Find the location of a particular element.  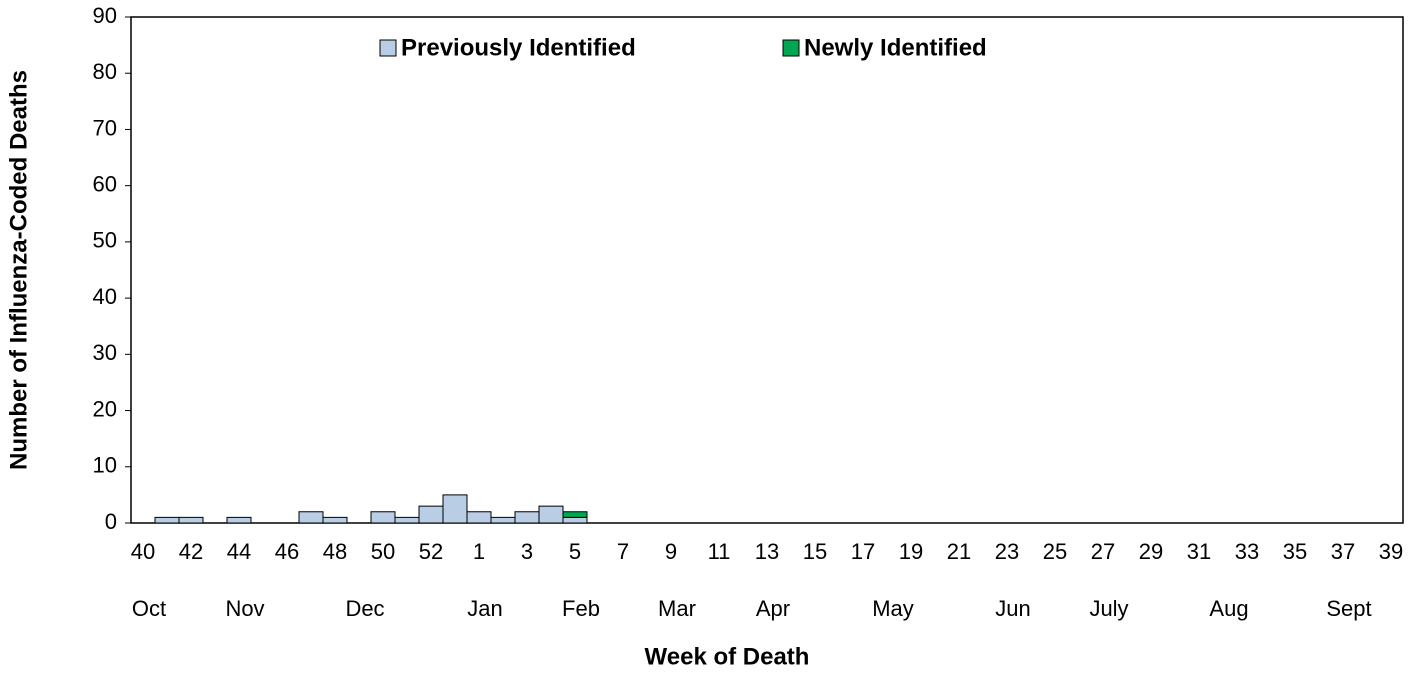

y-tick-label: 10 is located at coordinates (105, 465).